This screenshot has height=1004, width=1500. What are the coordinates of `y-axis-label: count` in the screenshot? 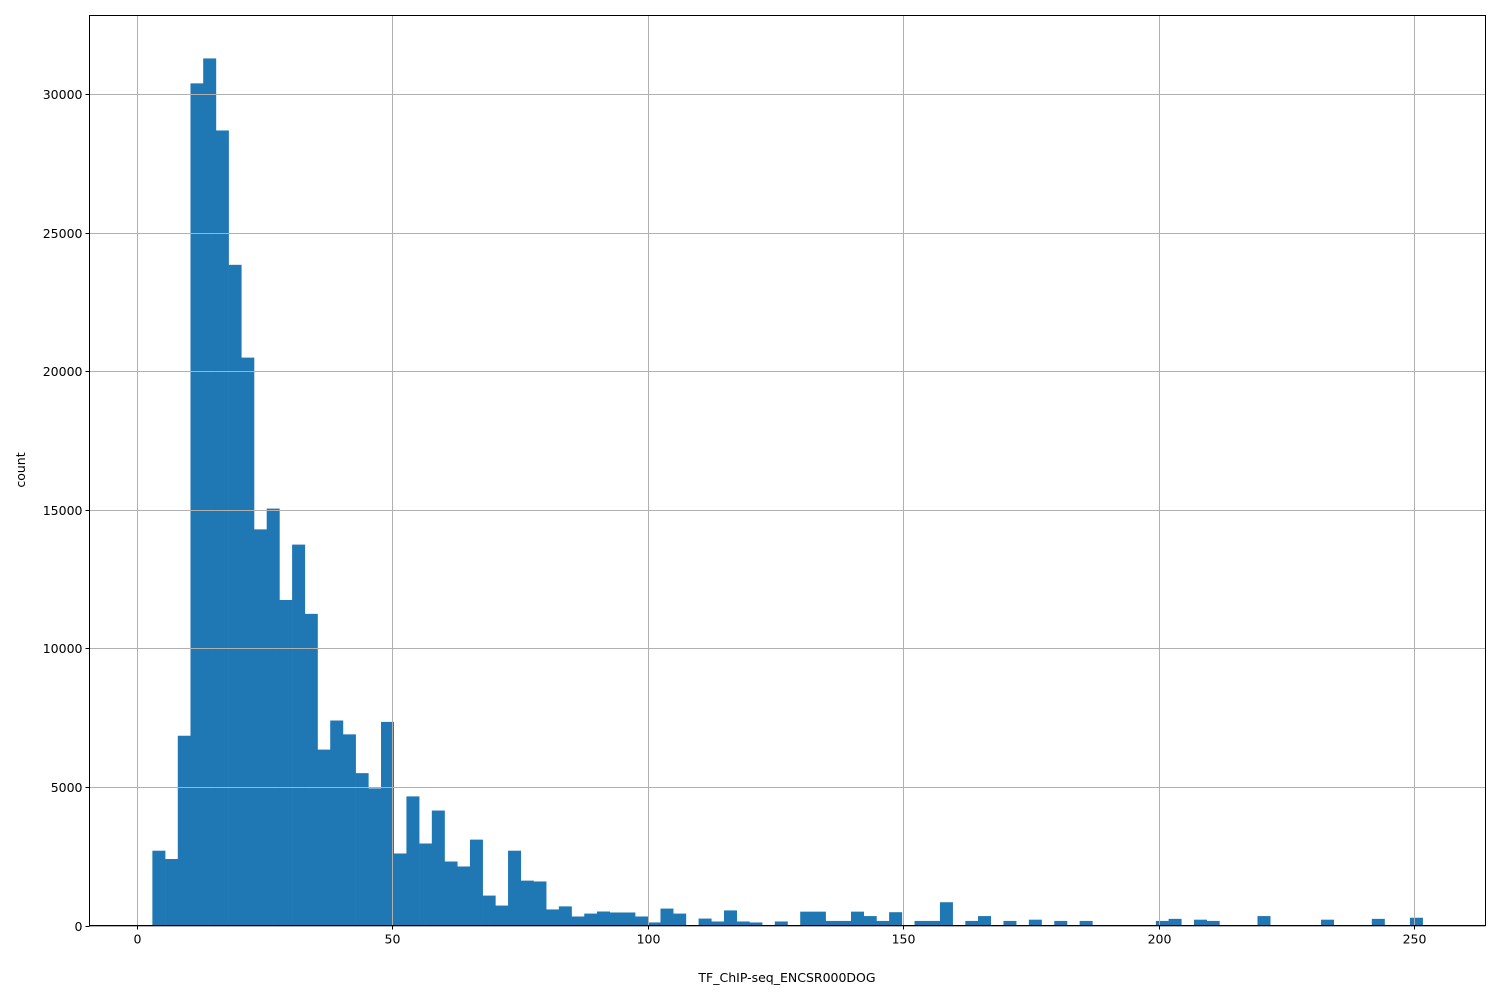 It's located at (20, 469).